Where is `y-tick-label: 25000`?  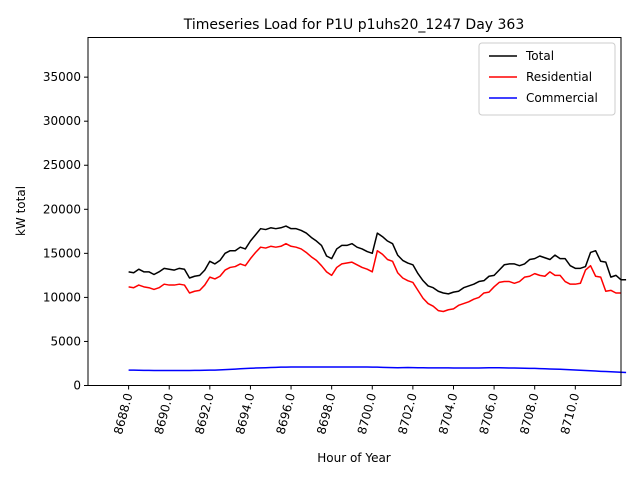 y-tick-label: 25000 is located at coordinates (62, 165).